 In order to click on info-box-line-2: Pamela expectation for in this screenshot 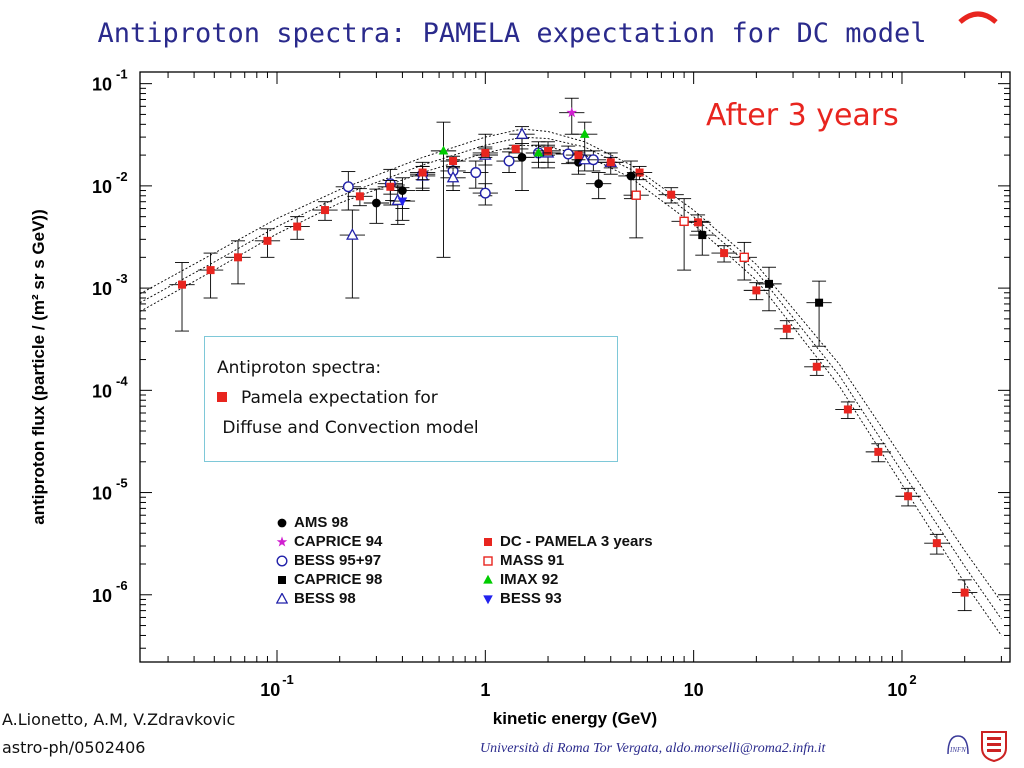, I will do `click(417, 398)`.